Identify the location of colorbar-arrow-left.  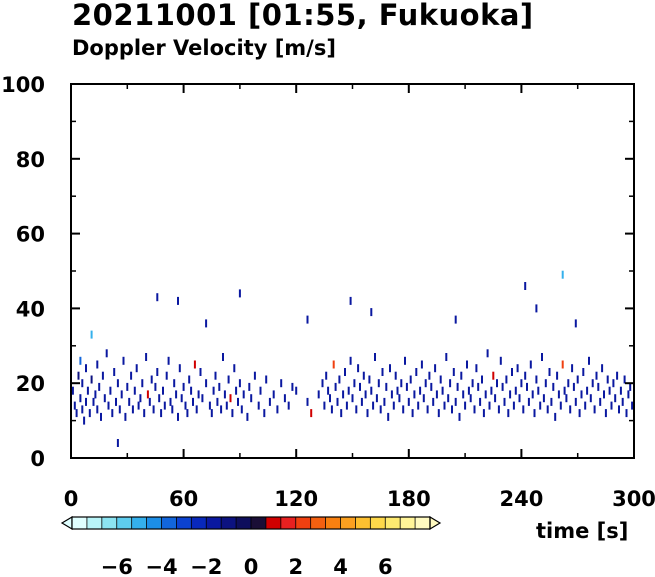
(66, 523).